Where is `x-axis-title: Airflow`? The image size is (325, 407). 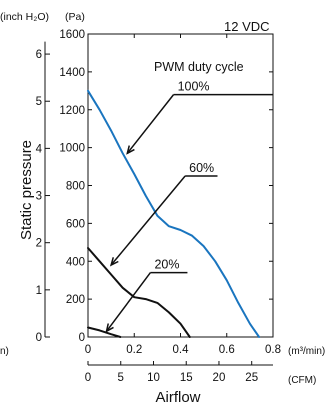 x-axis-title: Airflow is located at coordinates (177, 397).